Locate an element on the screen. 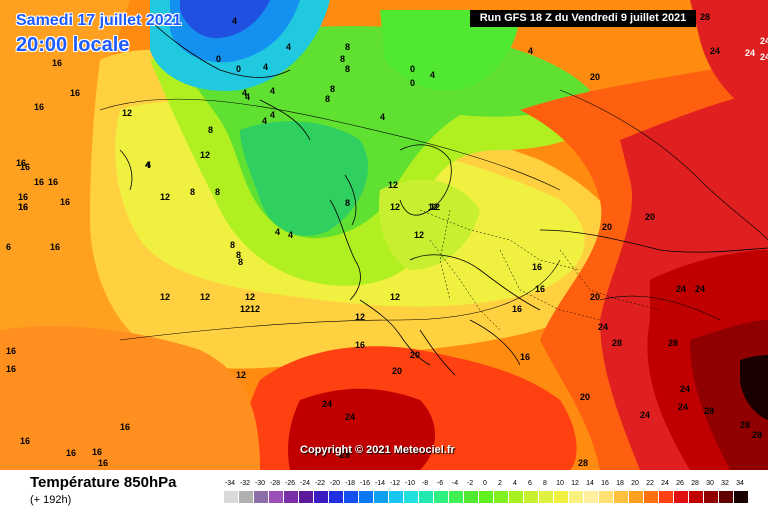 Image resolution: width=768 pixels, height=512 pixels. scale-label: 6 is located at coordinates (530, 483).